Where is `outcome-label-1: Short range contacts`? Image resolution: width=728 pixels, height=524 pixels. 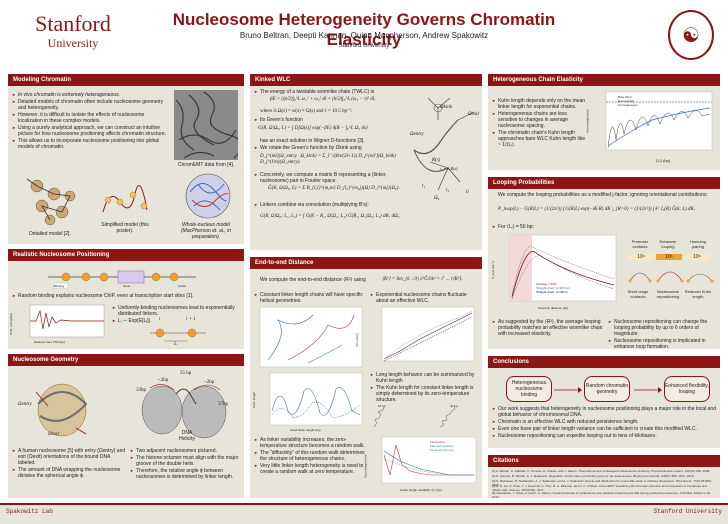 outcome-label-1: Short range contacts is located at coordinates (638, 294).